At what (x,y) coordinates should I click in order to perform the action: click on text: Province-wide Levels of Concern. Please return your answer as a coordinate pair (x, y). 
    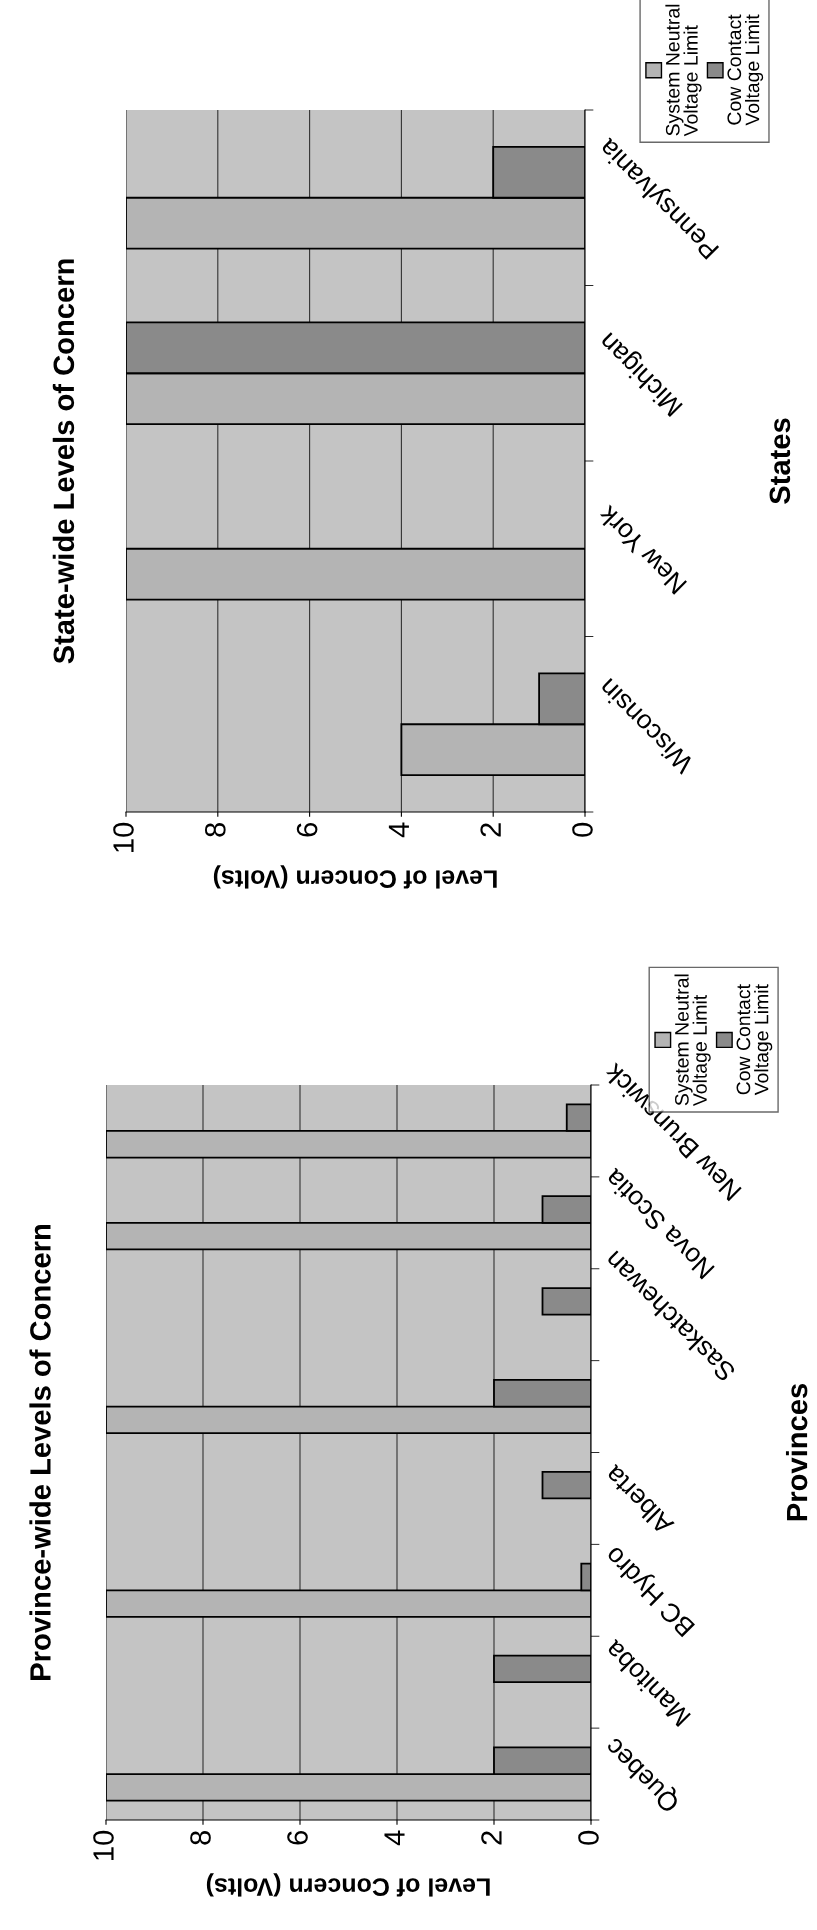
    Looking at the image, I should click on (40, 1452).